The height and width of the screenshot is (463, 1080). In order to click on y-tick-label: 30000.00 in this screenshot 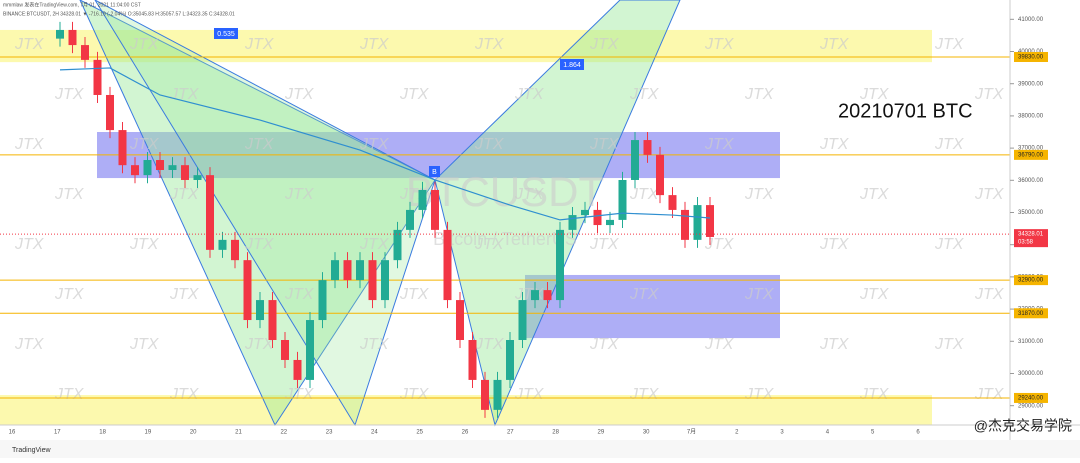, I will do `click(1031, 374)`.